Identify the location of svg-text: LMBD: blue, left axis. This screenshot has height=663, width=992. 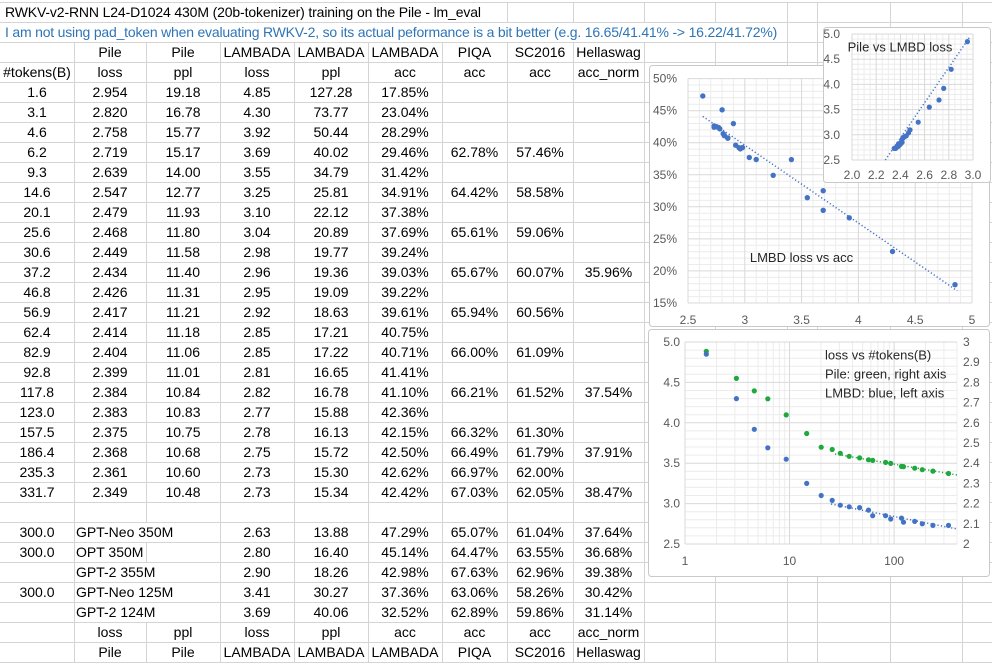
(885, 393).